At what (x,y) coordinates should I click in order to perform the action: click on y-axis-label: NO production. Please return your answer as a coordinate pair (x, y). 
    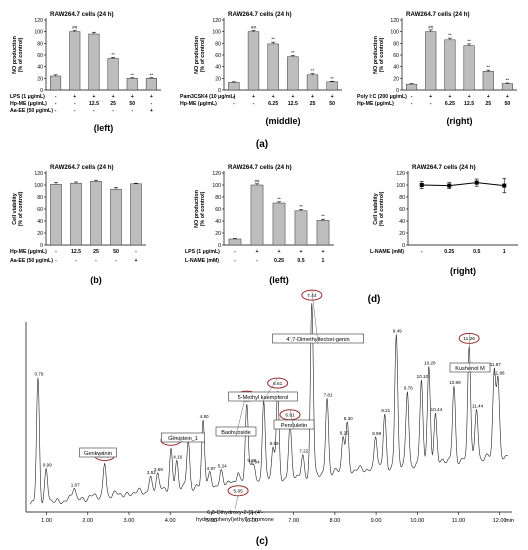
    Looking at the image, I should click on (197, 55).